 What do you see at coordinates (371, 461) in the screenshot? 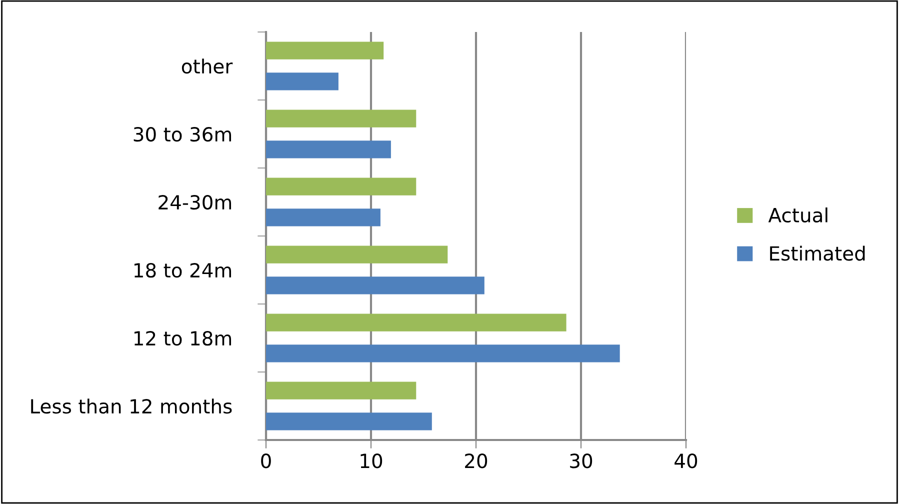
I see `x-tick-label: 10` at bounding box center [371, 461].